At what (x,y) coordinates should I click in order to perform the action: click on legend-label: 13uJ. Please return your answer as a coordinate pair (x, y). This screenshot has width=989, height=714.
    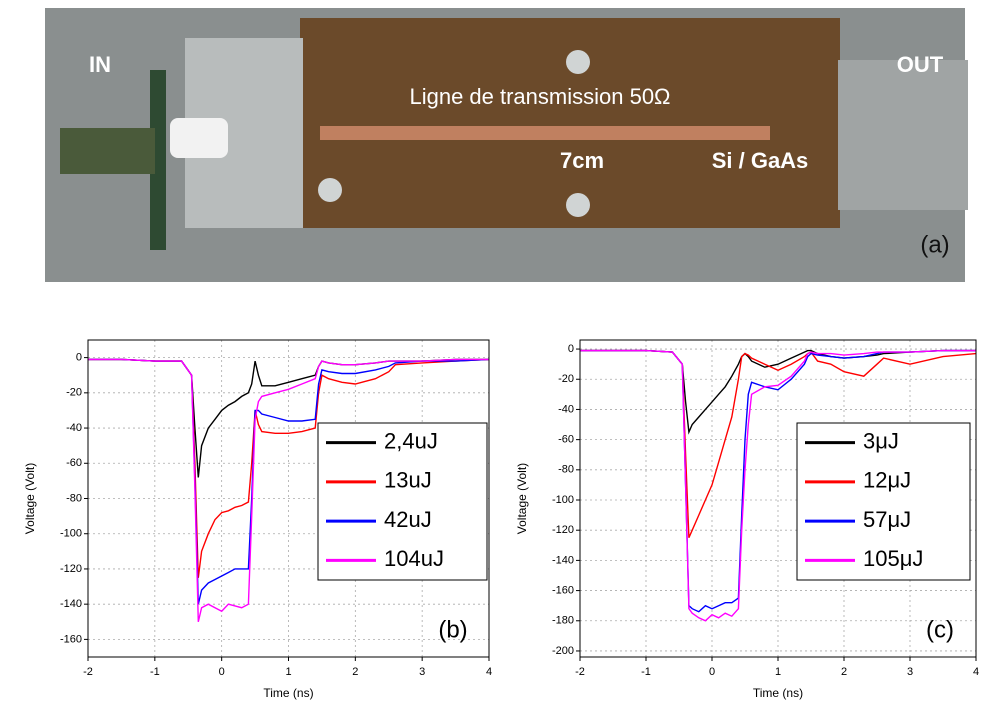
    Looking at the image, I should click on (408, 480).